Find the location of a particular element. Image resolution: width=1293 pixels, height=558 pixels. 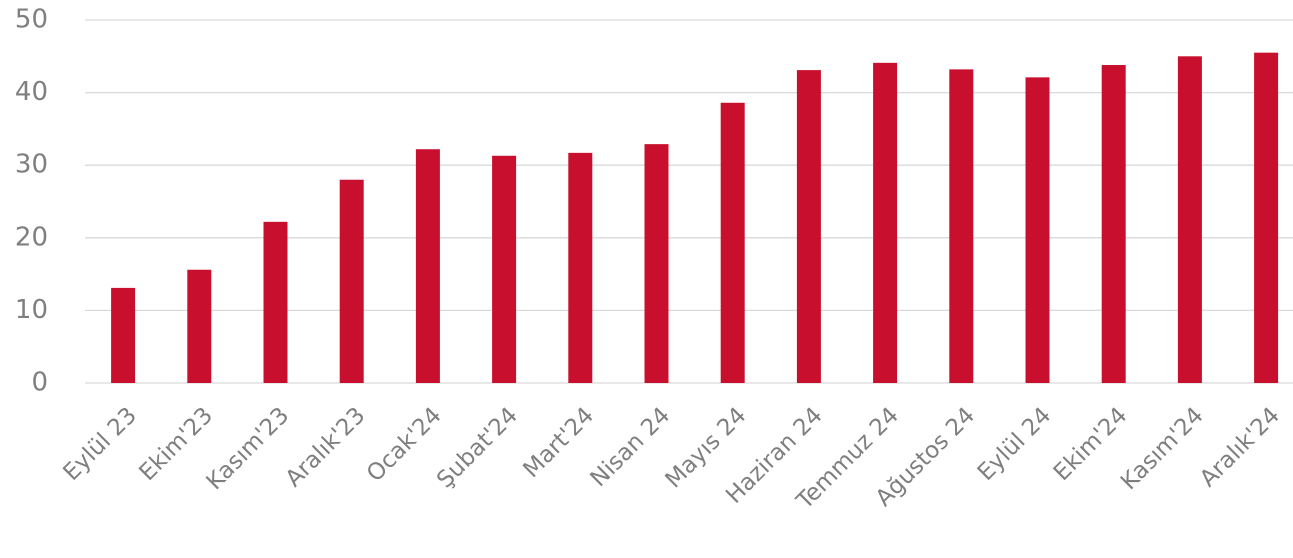

y-tick-label: 30 is located at coordinates (31, 165).